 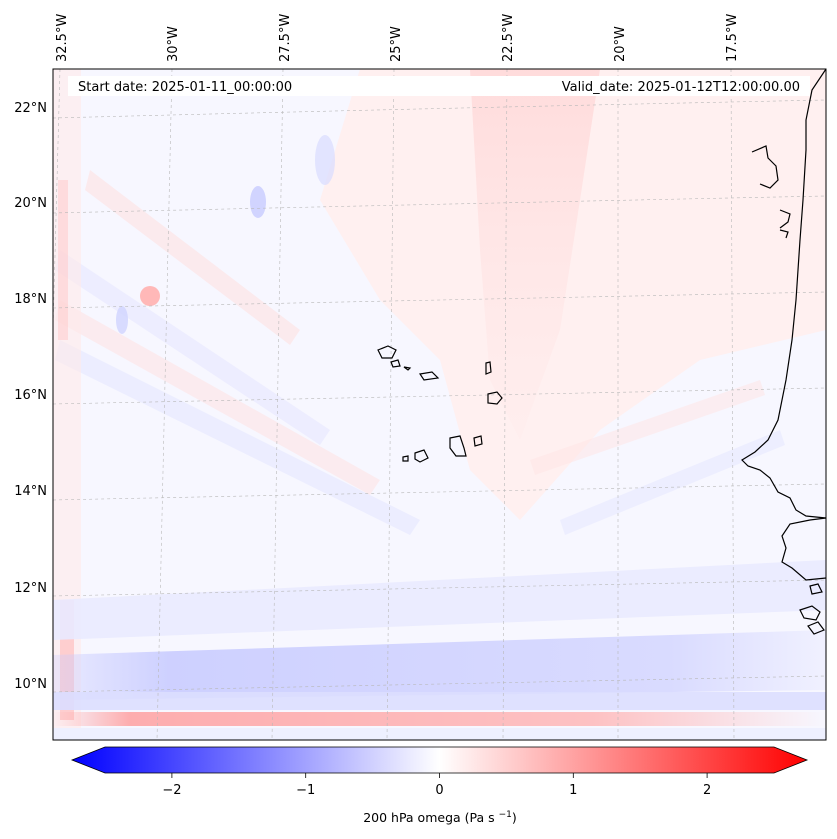 What do you see at coordinates (681, 87) in the screenshot?
I see `valid-date-label: Valid_date: 2025-01-12T12:00:00.00` at bounding box center [681, 87].